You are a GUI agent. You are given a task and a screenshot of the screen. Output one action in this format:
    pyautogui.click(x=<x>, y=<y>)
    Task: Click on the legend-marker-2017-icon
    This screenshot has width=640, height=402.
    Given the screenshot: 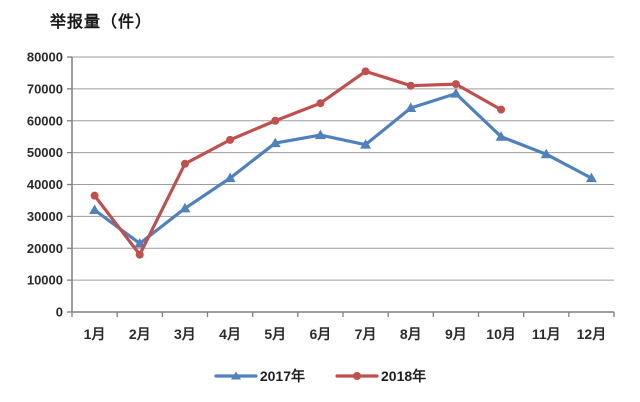 What is the action you would take?
    pyautogui.click(x=236, y=375)
    